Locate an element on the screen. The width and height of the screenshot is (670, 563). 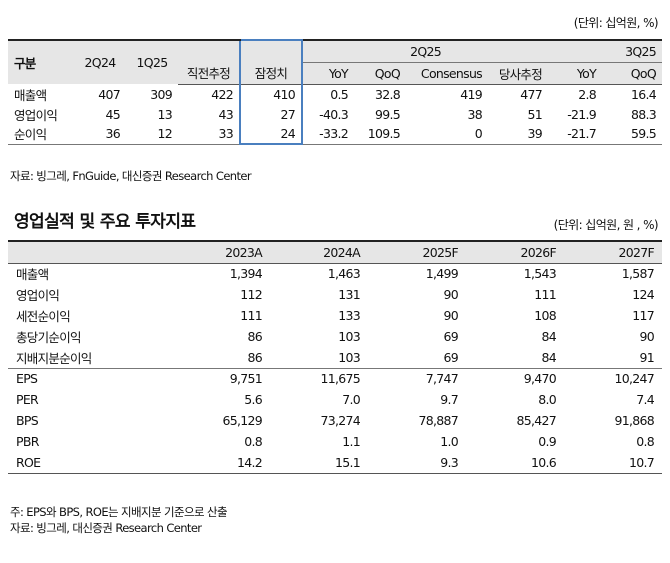
cell-value: 1.0 is located at coordinates (449, 441).